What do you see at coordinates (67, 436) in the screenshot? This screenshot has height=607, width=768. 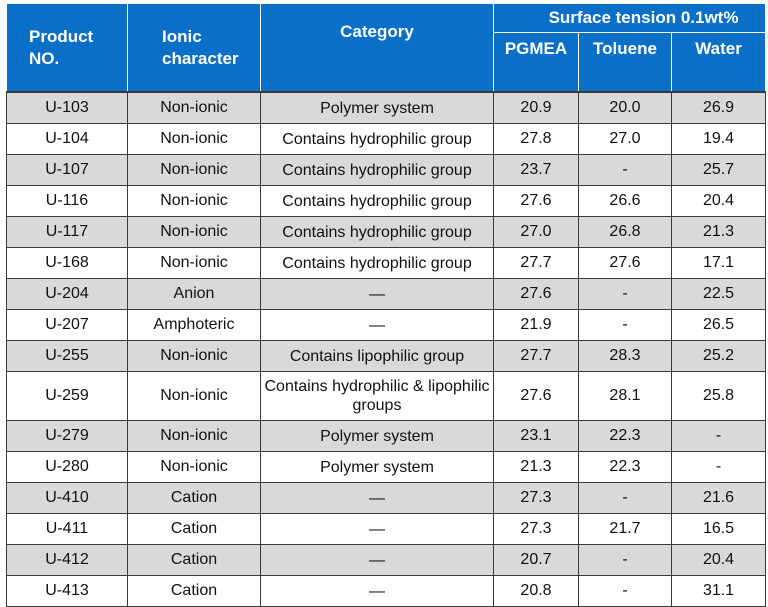 I see `product-no-cell: U-279` at bounding box center [67, 436].